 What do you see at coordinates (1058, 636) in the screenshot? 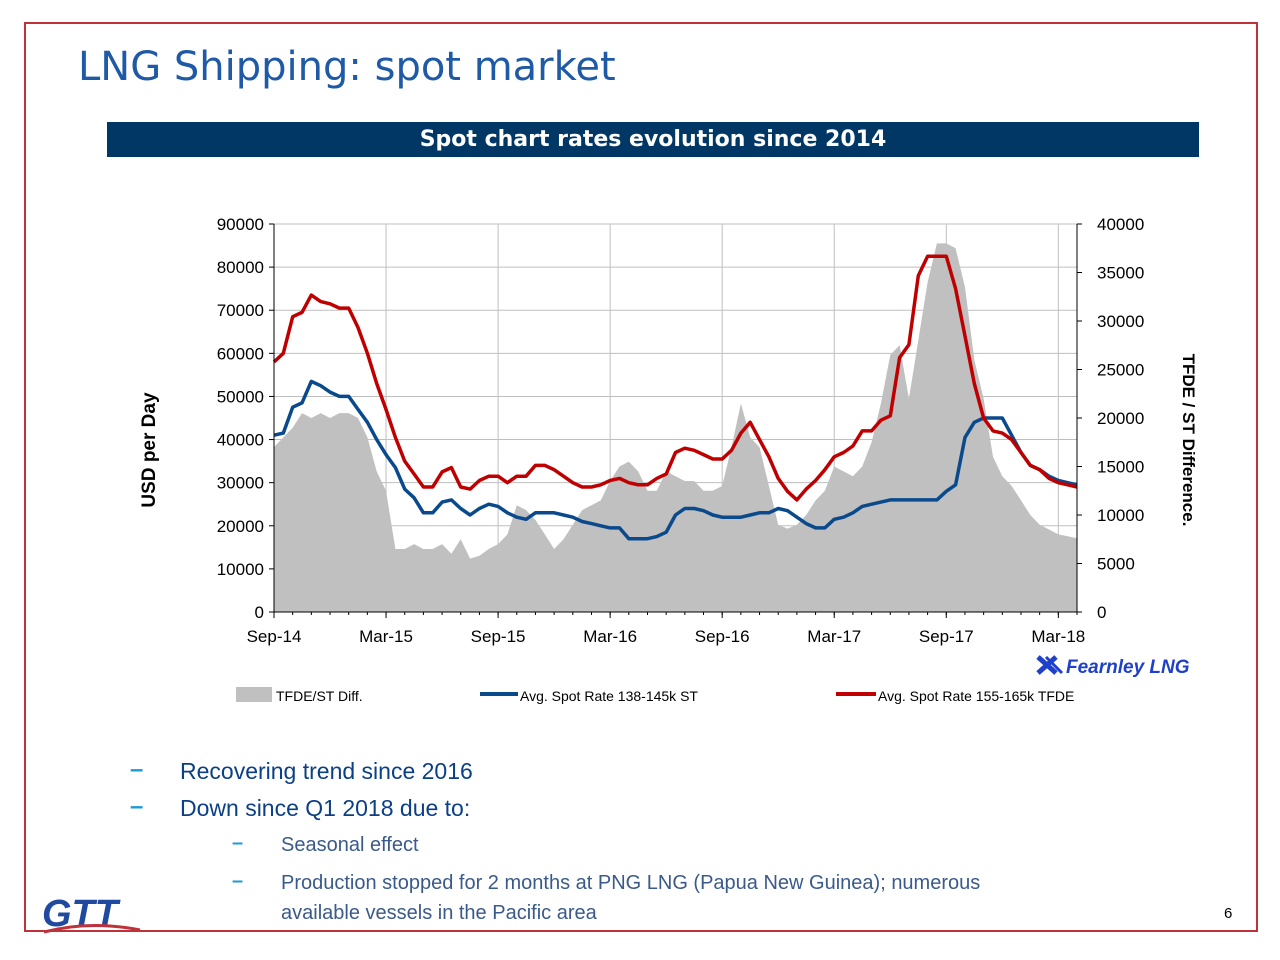
I see `x-tick-label: Mar-18` at bounding box center [1058, 636].